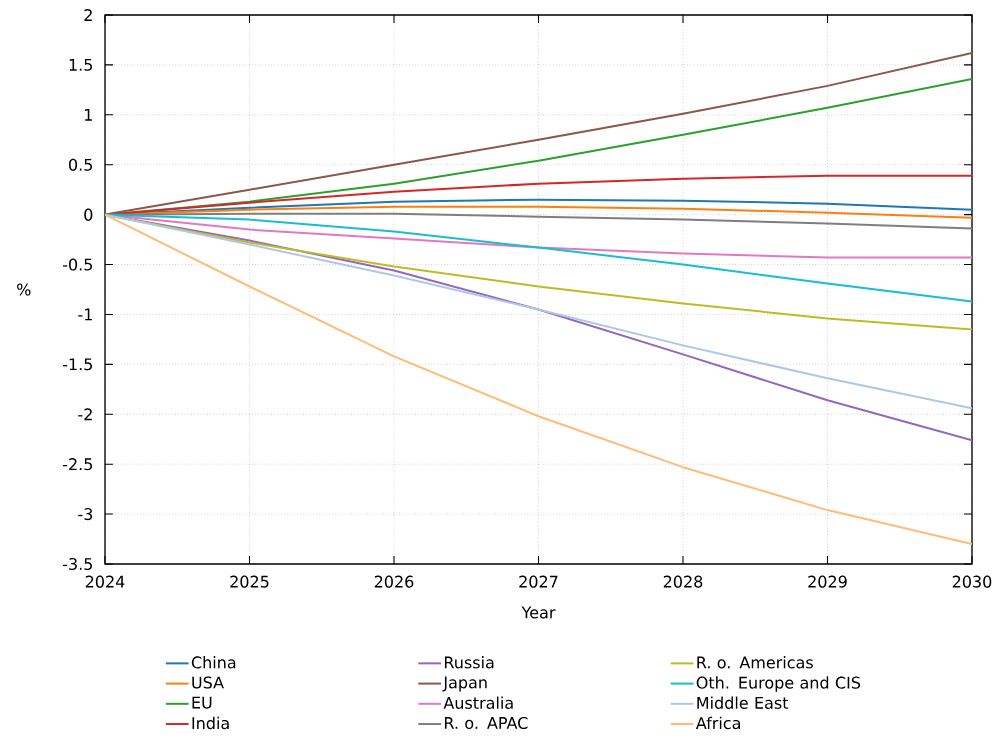 This screenshot has height=753, width=1003. What do you see at coordinates (213, 662) in the screenshot?
I see `legend-label: China` at bounding box center [213, 662].